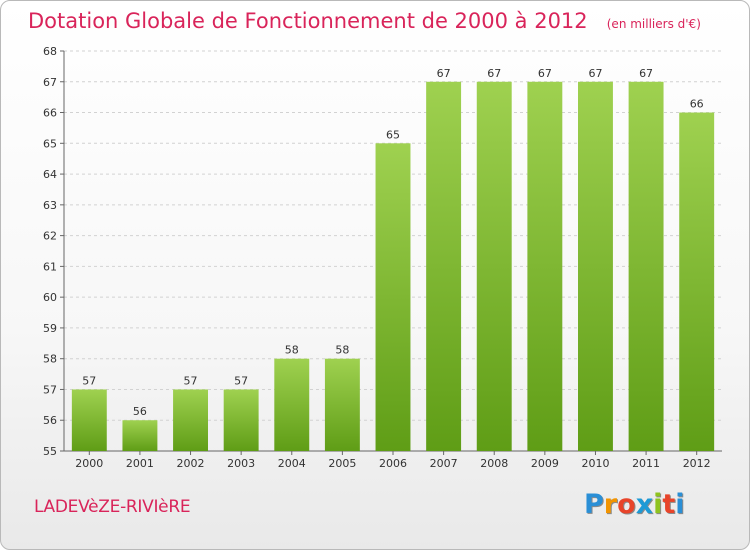 The width and height of the screenshot is (750, 550). Describe the element at coordinates (342, 463) in the screenshot. I see `x-tick-label: 2005` at that location.